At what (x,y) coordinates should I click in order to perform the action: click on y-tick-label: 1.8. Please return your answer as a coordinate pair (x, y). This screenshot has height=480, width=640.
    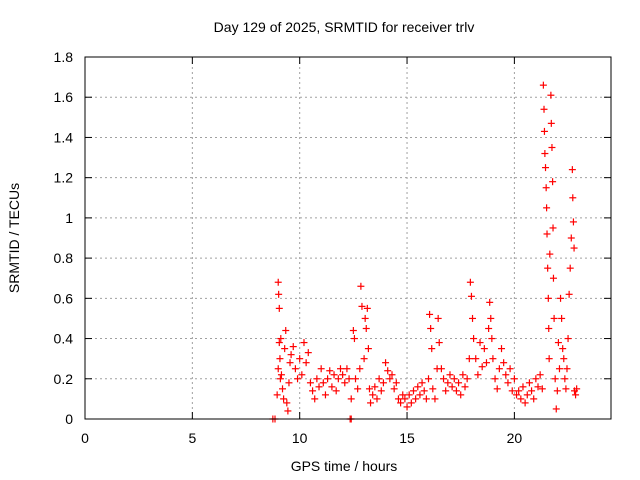
    Looking at the image, I should click on (64, 57).